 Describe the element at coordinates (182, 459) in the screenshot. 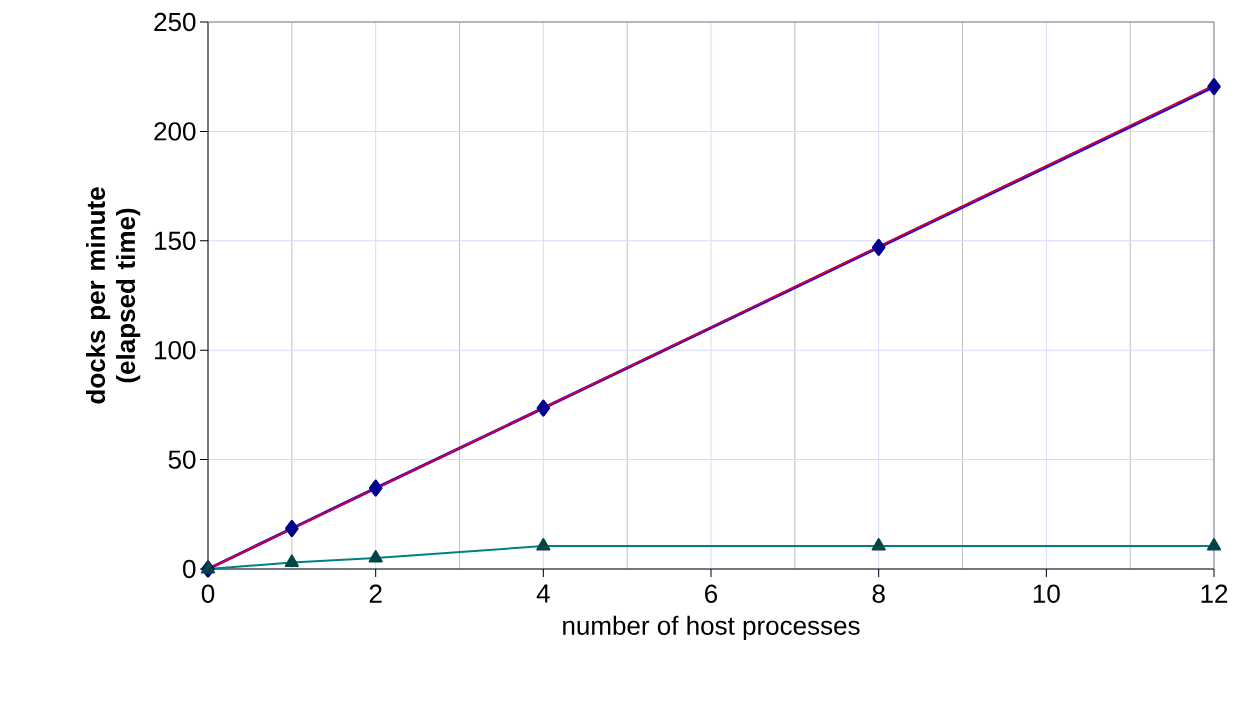

I see `y-tick-label: 50` at that location.